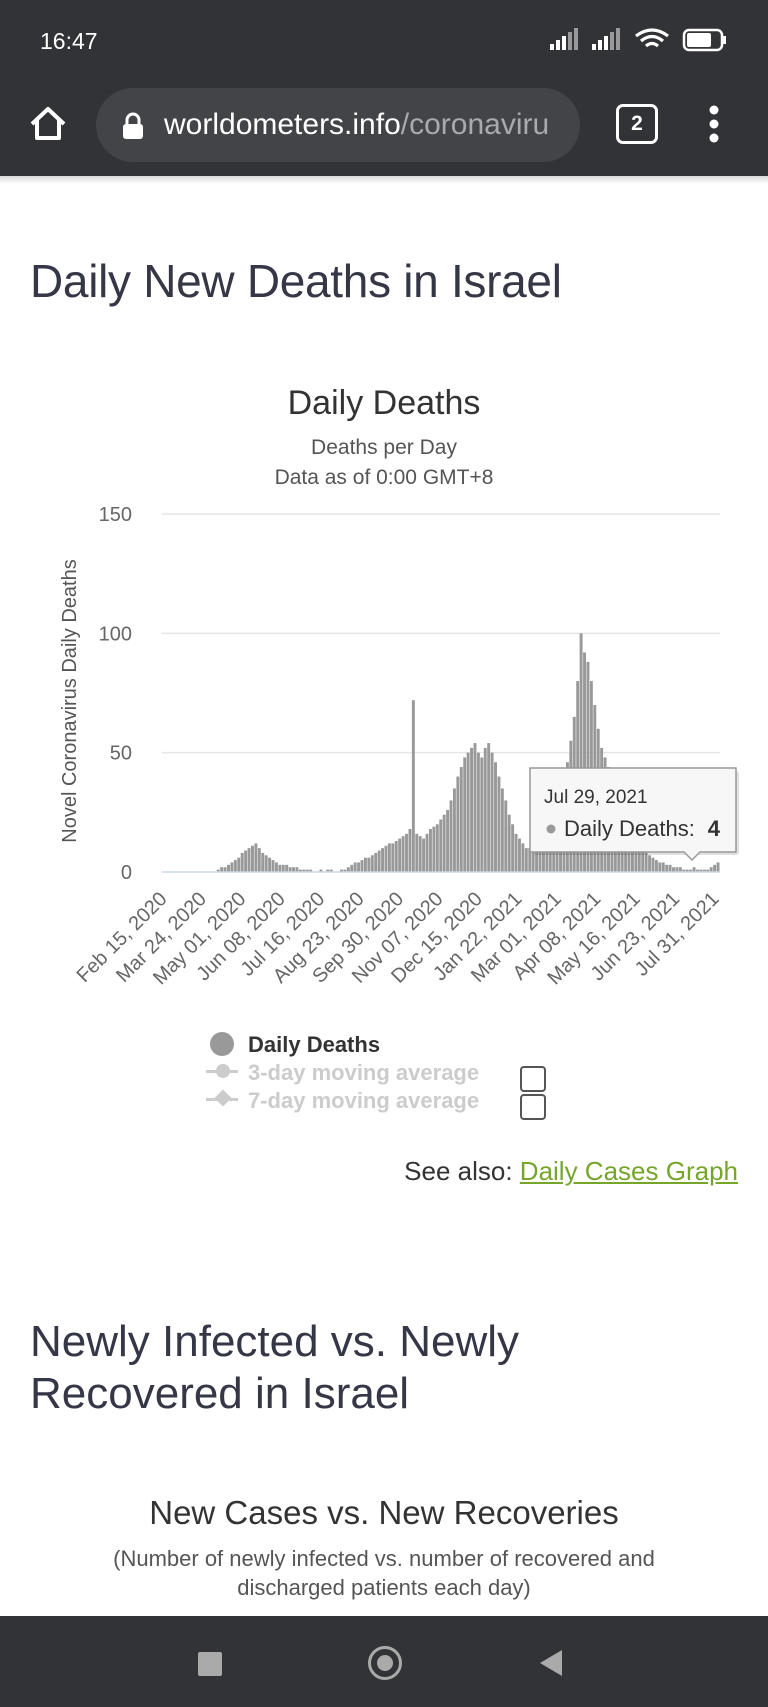 Image resolution: width=768 pixels, height=1707 pixels. What do you see at coordinates (628, 1171) in the screenshot?
I see `daily-cases-graph-link: Daily Cases Graph` at bounding box center [628, 1171].